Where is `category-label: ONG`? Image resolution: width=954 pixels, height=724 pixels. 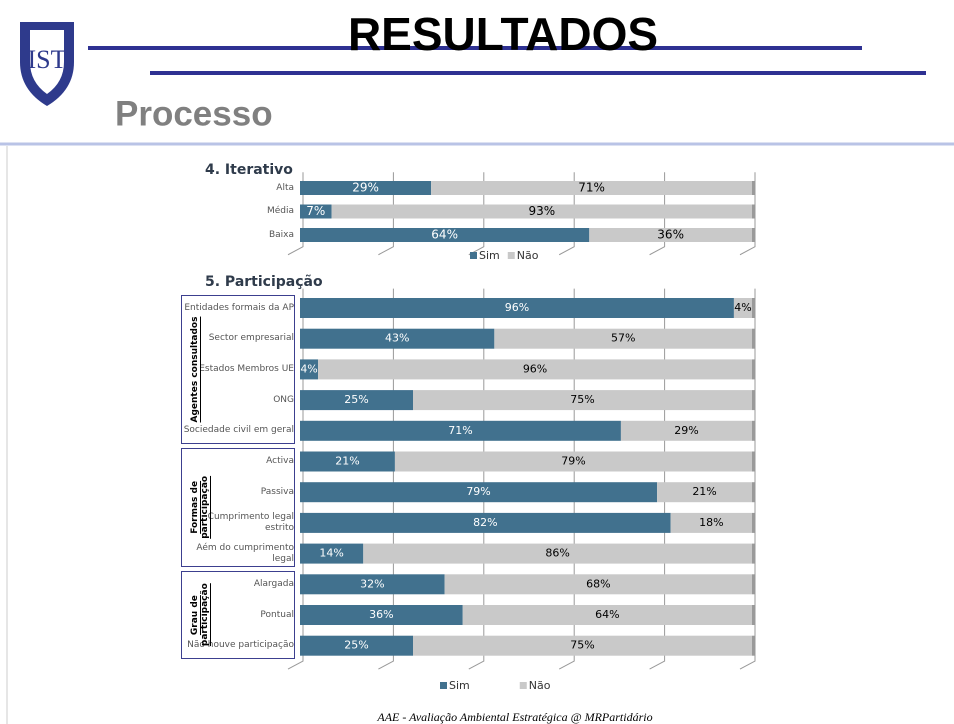
category-label: ONG is located at coordinates (283, 399).